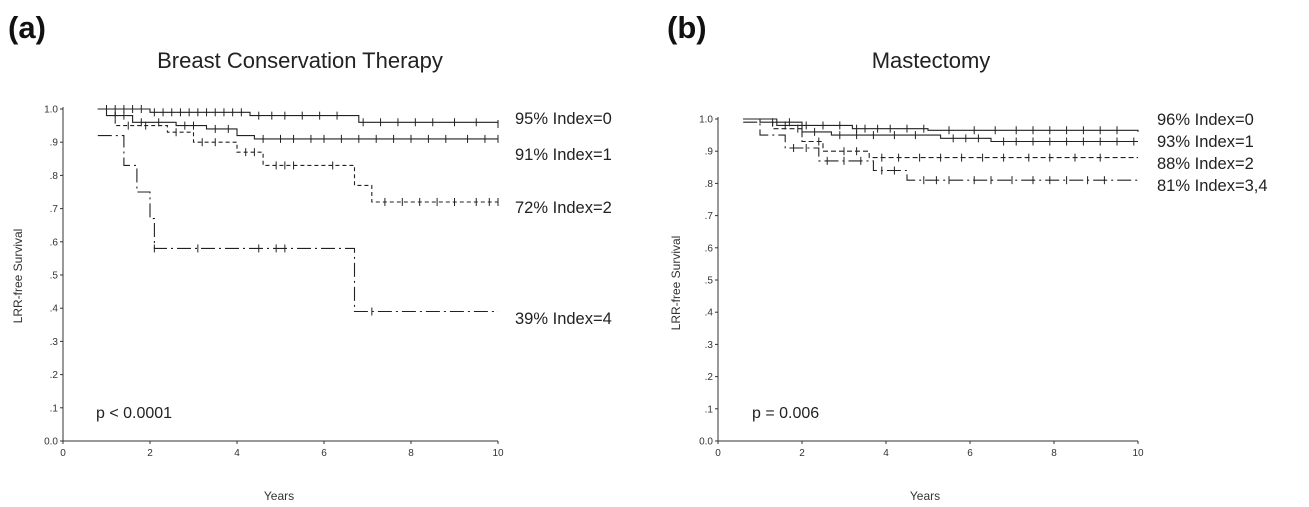 The image size is (1309, 507). Describe the element at coordinates (134, 413) in the screenshot. I see `panel-a-p-value: p < 0.0001` at that location.